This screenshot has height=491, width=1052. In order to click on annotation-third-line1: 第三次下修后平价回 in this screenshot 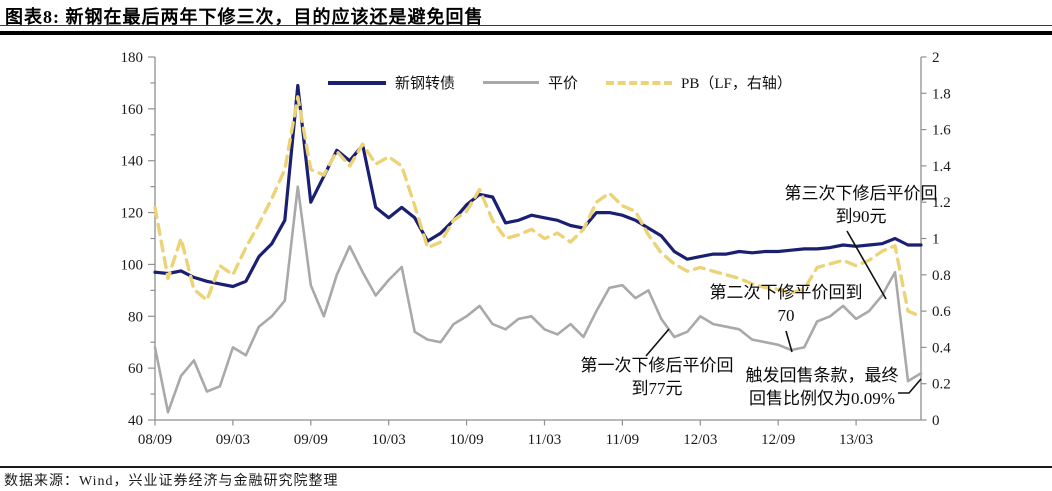, I will do `click(861, 193)`.